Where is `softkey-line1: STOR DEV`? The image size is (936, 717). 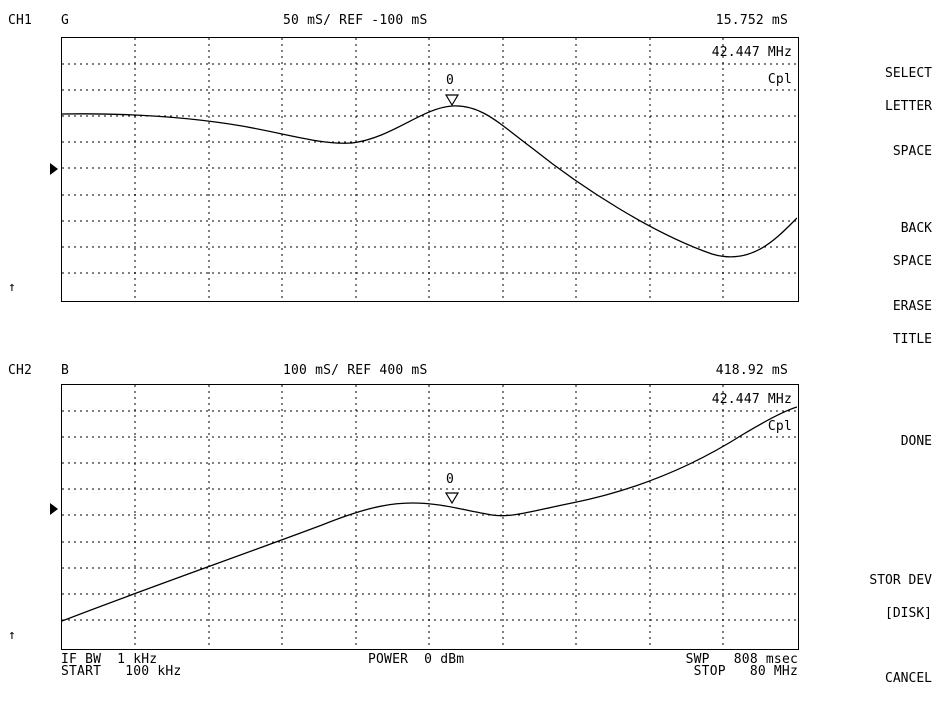 softkey-line1: STOR DEV is located at coordinates (900, 580).